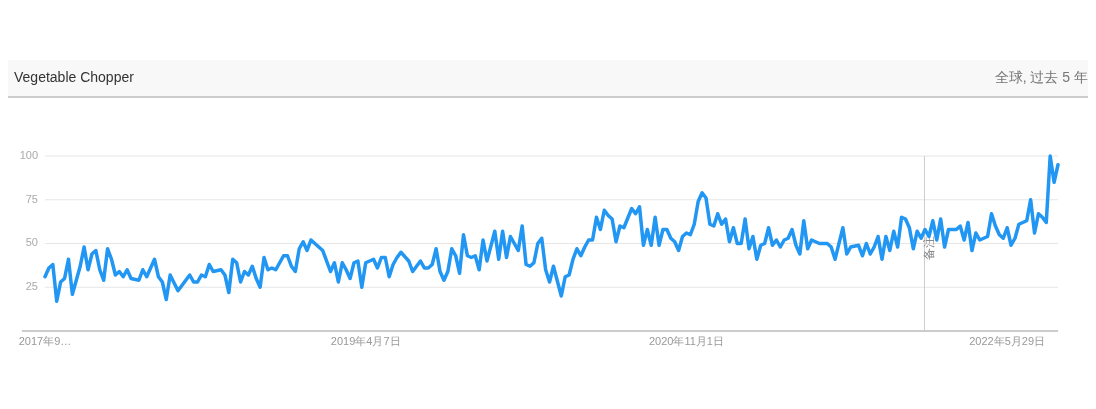  What do you see at coordinates (929, 248) in the screenshot?
I see `ref-line-label: 备注` at bounding box center [929, 248].